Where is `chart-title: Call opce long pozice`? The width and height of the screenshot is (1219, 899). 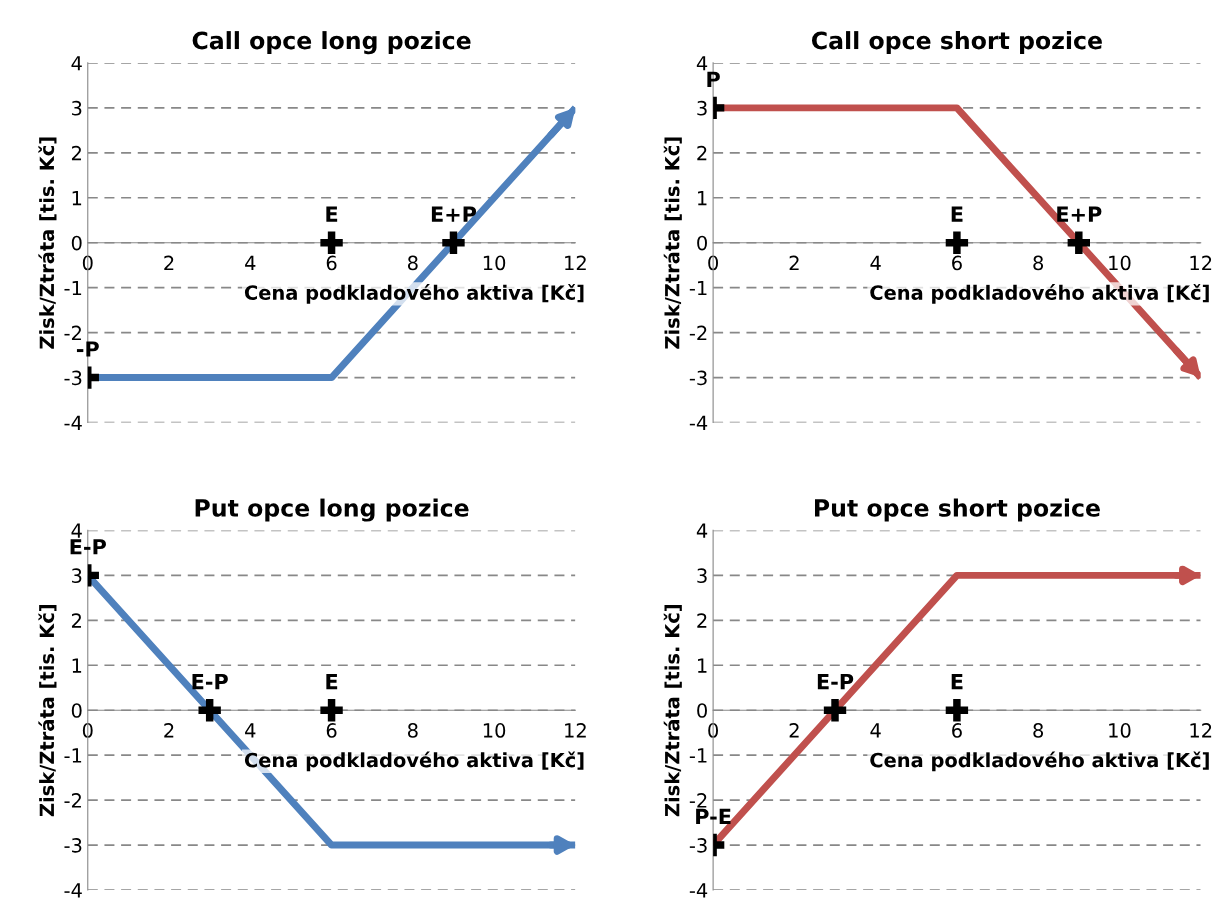
chart-title: Call opce long pozice is located at coordinates (331, 43).